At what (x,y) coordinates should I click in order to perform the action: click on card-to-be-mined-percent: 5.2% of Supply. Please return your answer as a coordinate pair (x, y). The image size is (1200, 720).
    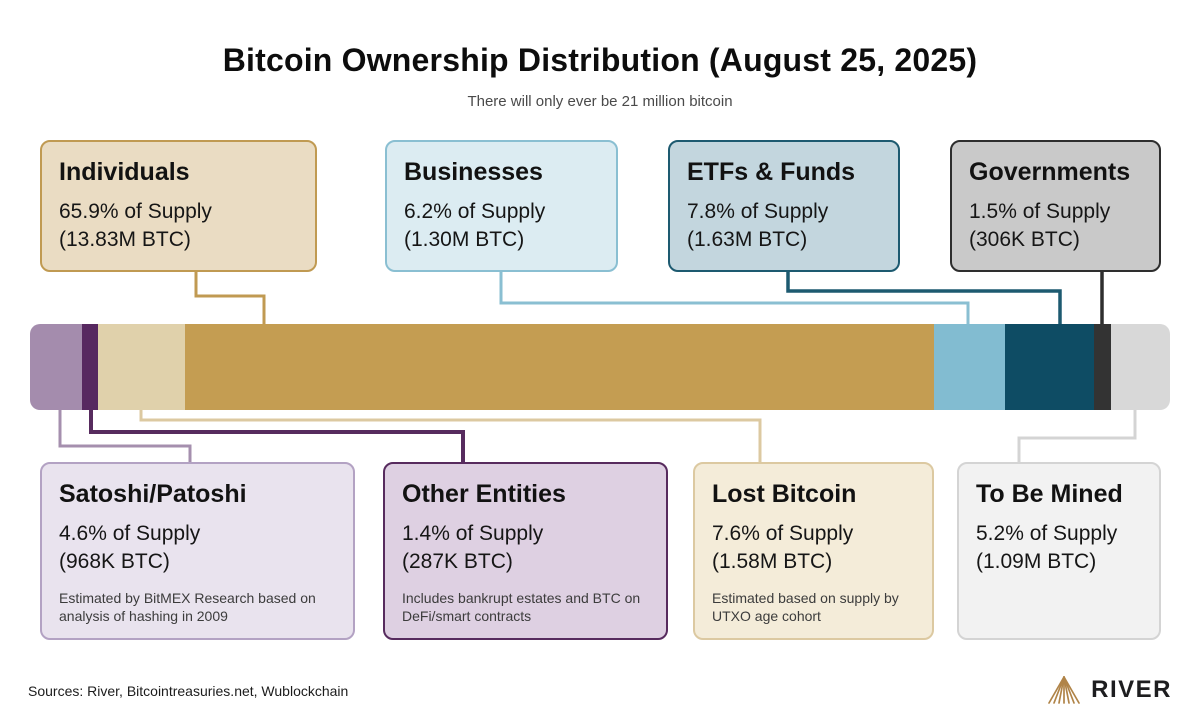
    Looking at the image, I should click on (1047, 533).